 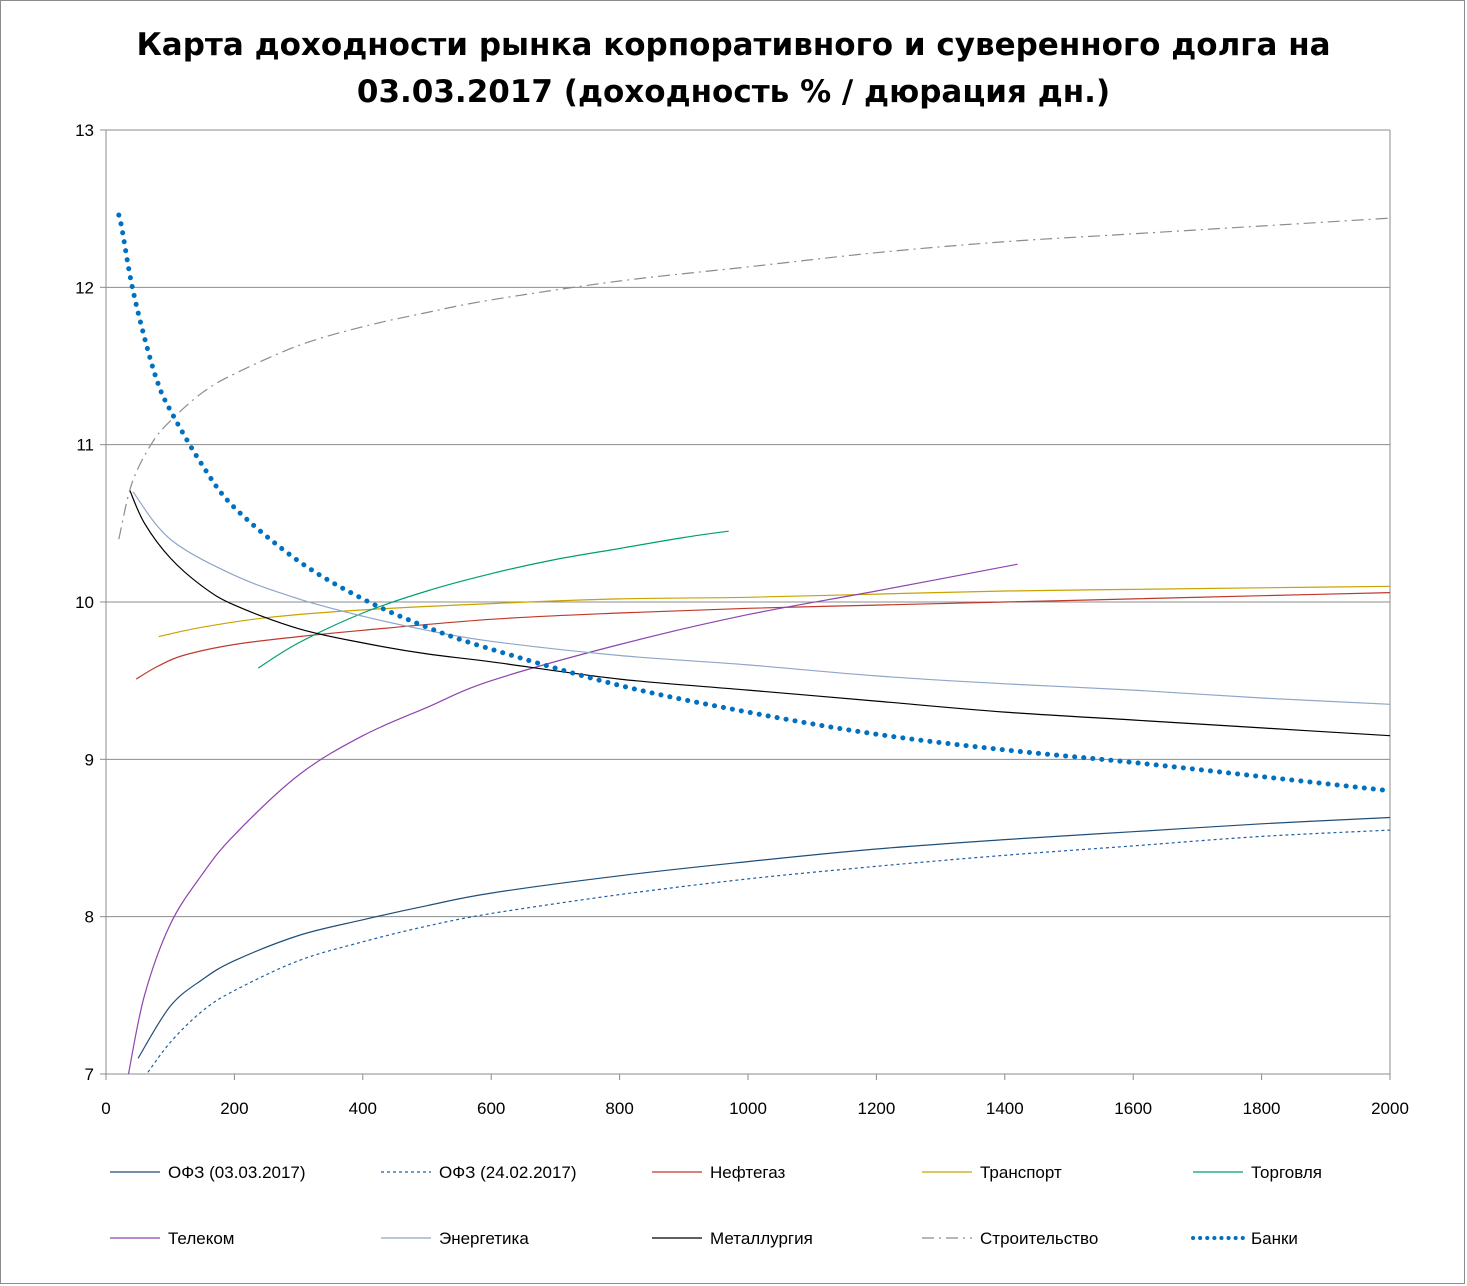 I want to click on y-tick-label: 11, so click(x=85, y=445).